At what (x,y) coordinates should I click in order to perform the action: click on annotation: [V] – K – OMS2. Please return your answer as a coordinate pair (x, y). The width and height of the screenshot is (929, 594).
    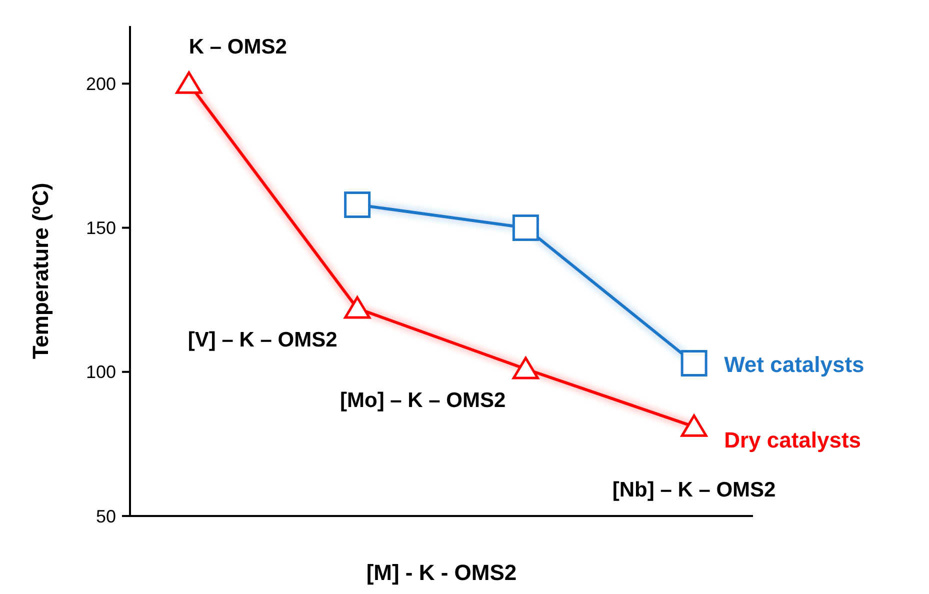
    Looking at the image, I should click on (263, 340).